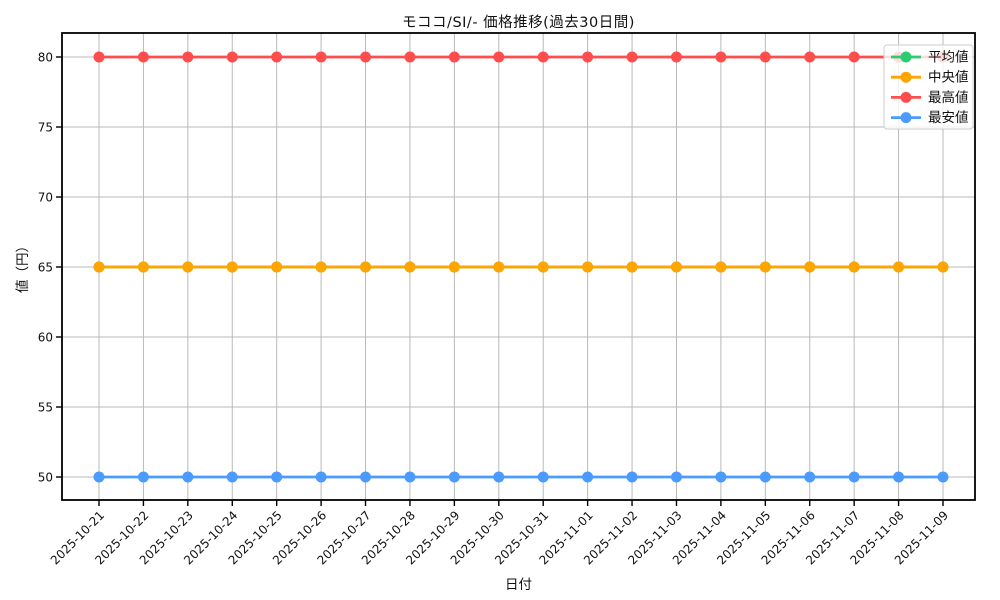 This screenshot has width=1000, height=600. Describe the element at coordinates (45, 128) in the screenshot. I see `y-tick-label: 75` at that location.